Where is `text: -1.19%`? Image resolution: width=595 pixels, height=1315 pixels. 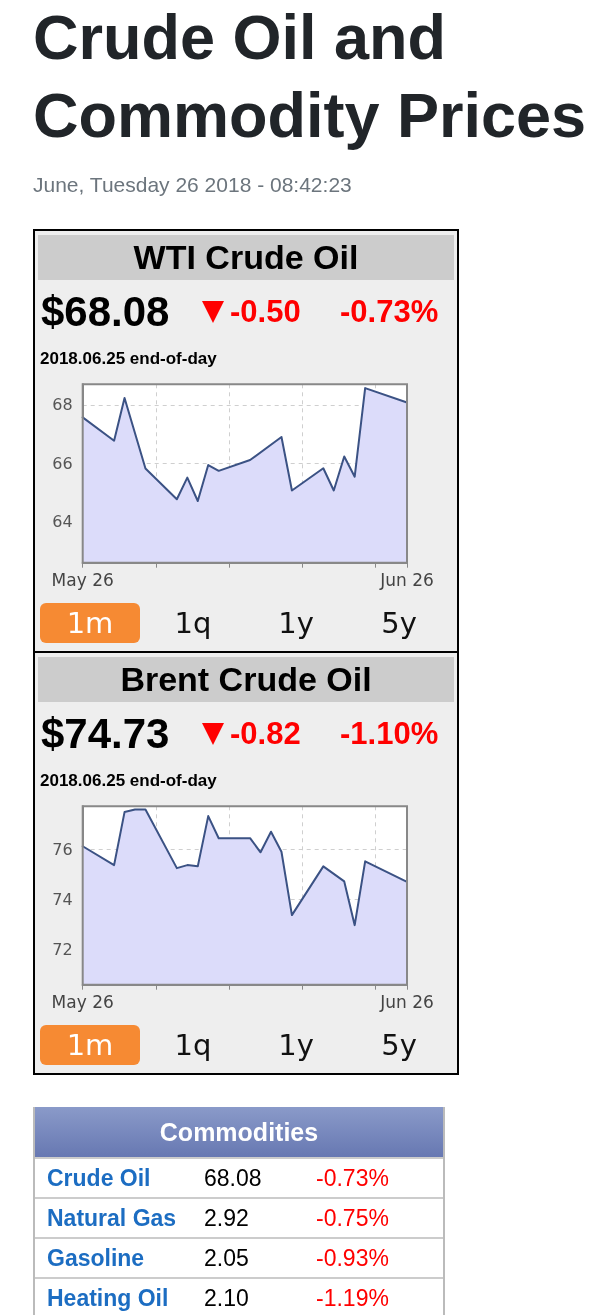
text: -1.19% is located at coordinates (352, 1298).